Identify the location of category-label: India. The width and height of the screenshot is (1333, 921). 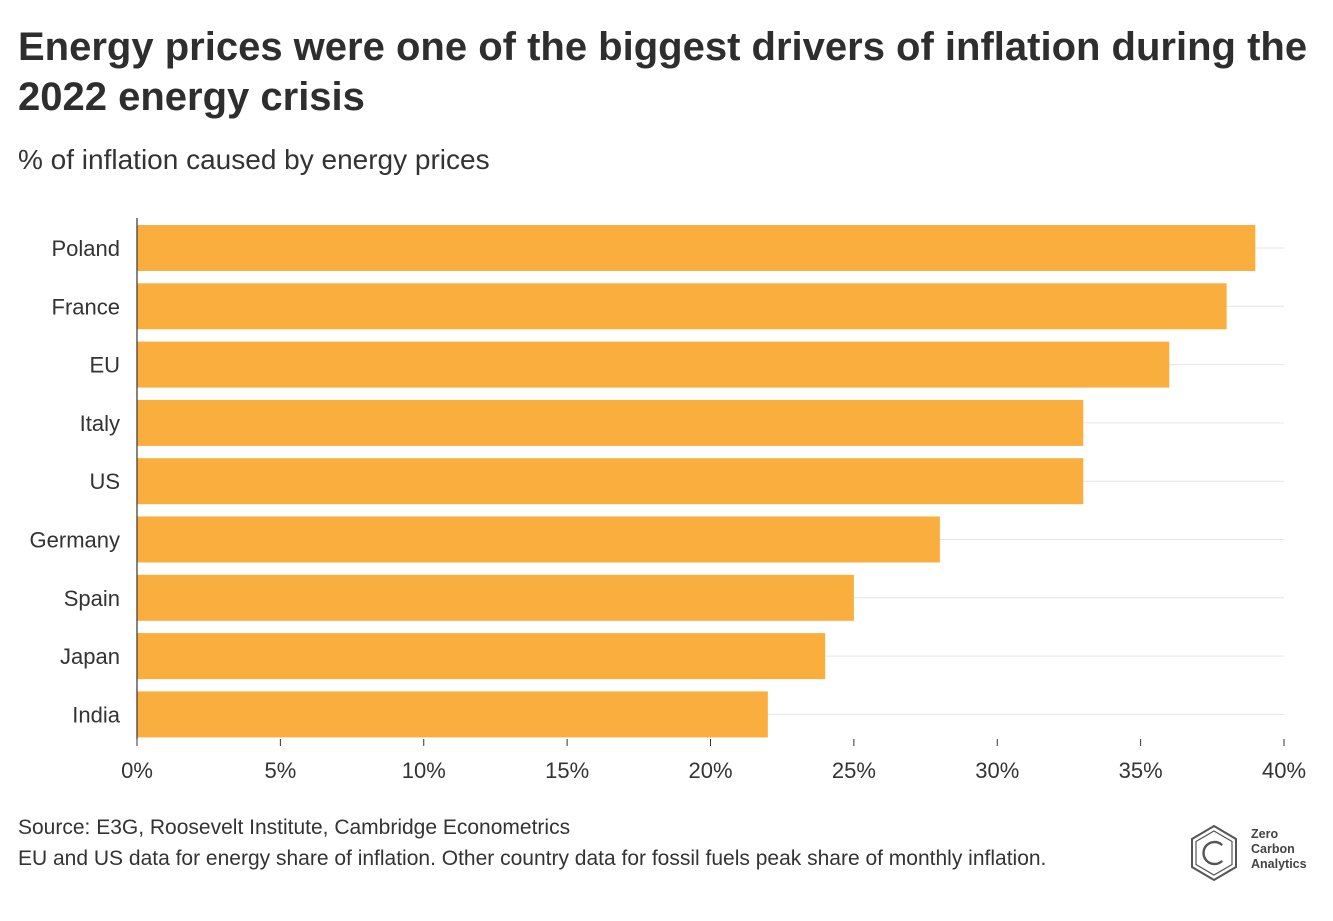
(96, 714).